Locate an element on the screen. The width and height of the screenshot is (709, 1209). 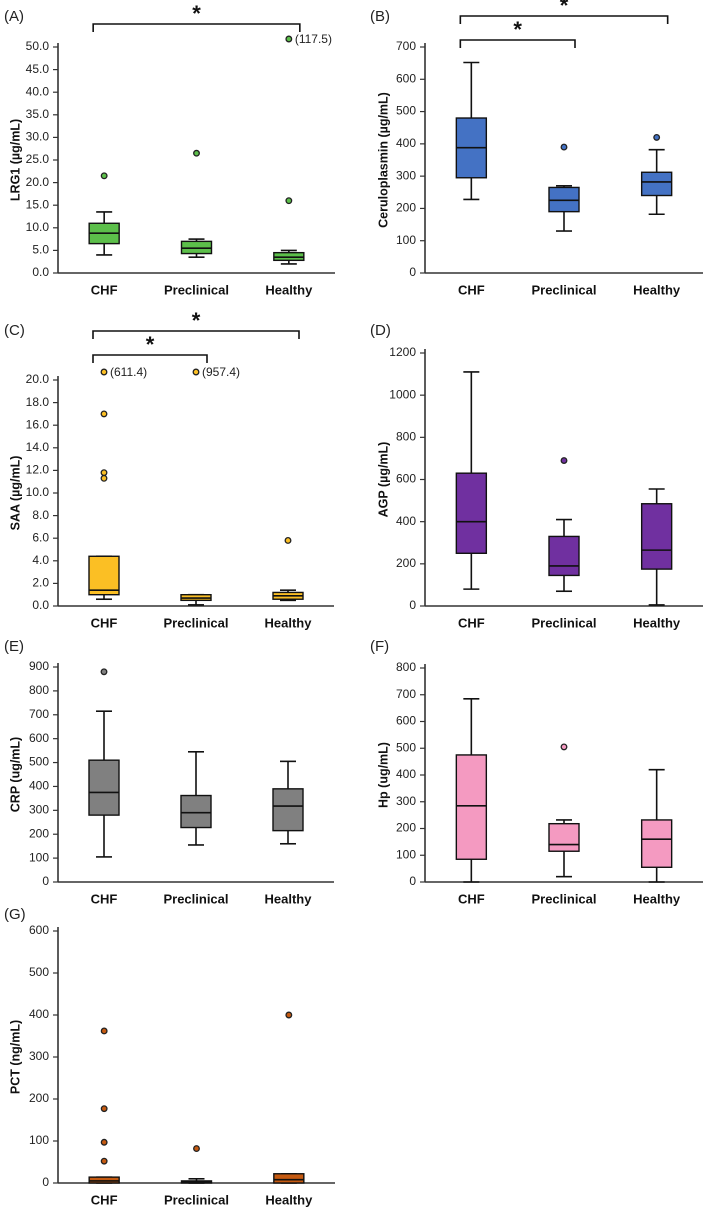
y-tick-label: 15.0 is located at coordinates (38, 204).